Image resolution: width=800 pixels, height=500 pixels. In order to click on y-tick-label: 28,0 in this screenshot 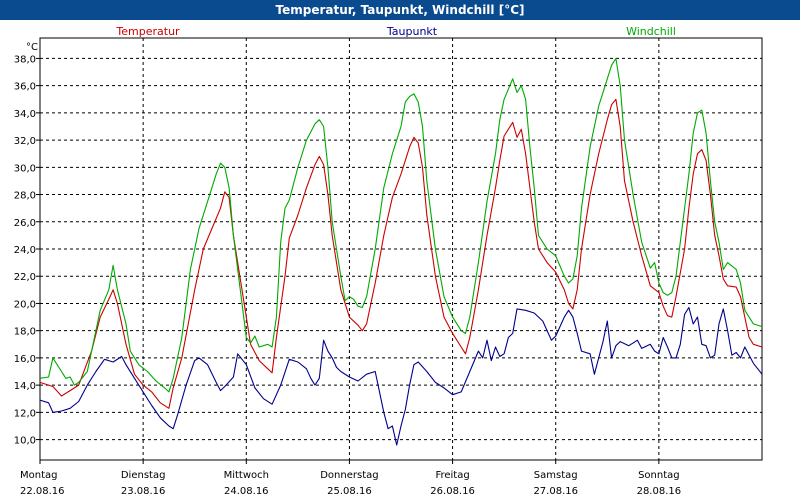, I will do `click(25, 196)`.